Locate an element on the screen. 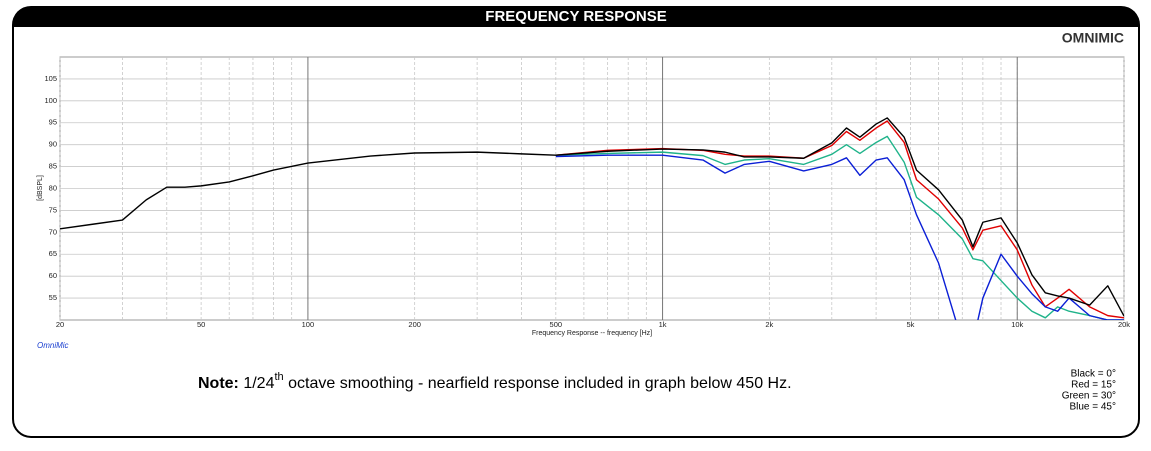 The height and width of the screenshot is (451, 1151). logo: OMNIMIC is located at coordinates (1093, 38).